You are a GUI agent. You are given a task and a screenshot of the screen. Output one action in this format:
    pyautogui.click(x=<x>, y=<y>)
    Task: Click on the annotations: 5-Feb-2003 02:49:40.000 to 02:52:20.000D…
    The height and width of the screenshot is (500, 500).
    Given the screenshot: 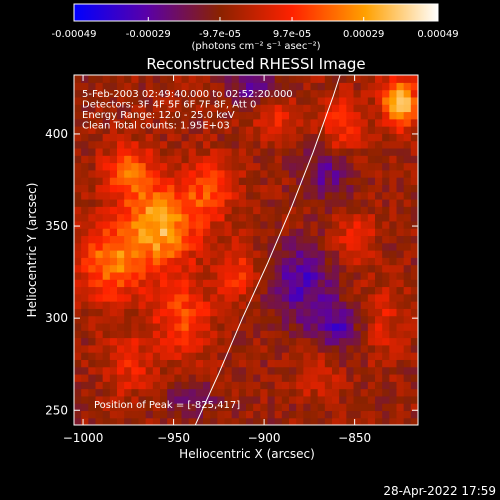 What is the action you would take?
    pyautogui.click(x=187, y=110)
    